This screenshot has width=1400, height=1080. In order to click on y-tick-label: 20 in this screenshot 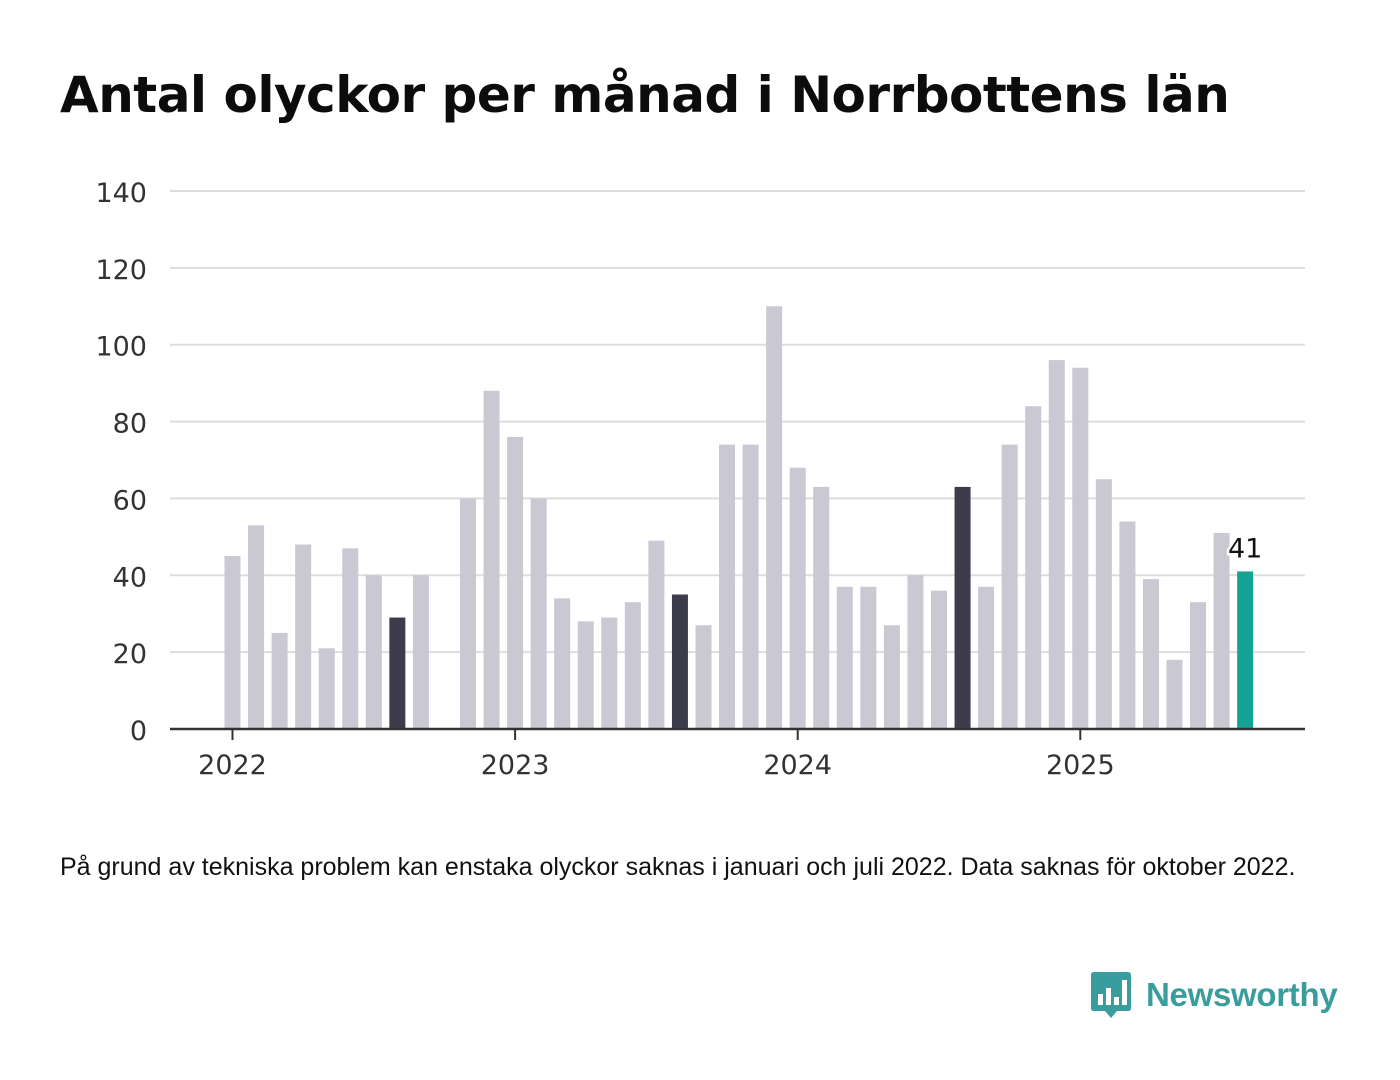, I will do `click(130, 654)`.